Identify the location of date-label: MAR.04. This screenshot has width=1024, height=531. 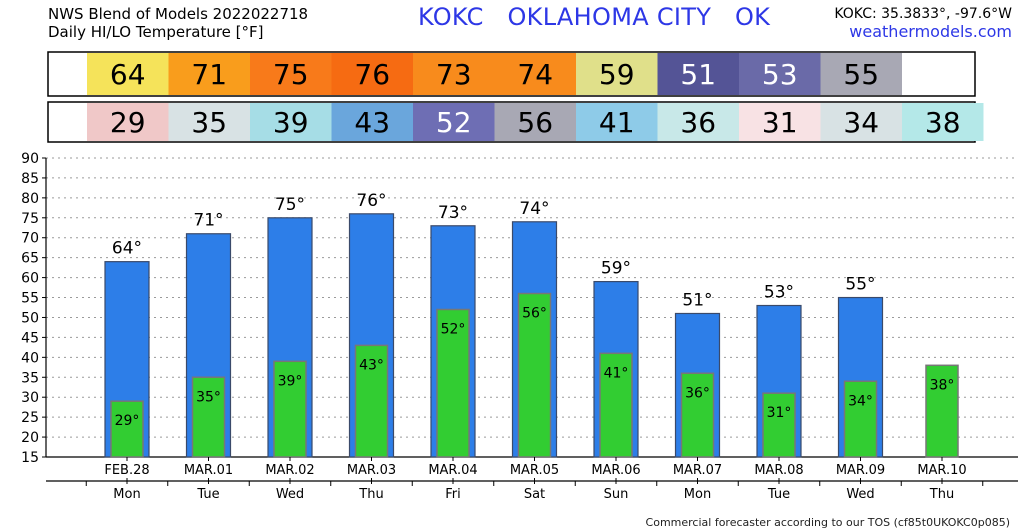
(452, 470).